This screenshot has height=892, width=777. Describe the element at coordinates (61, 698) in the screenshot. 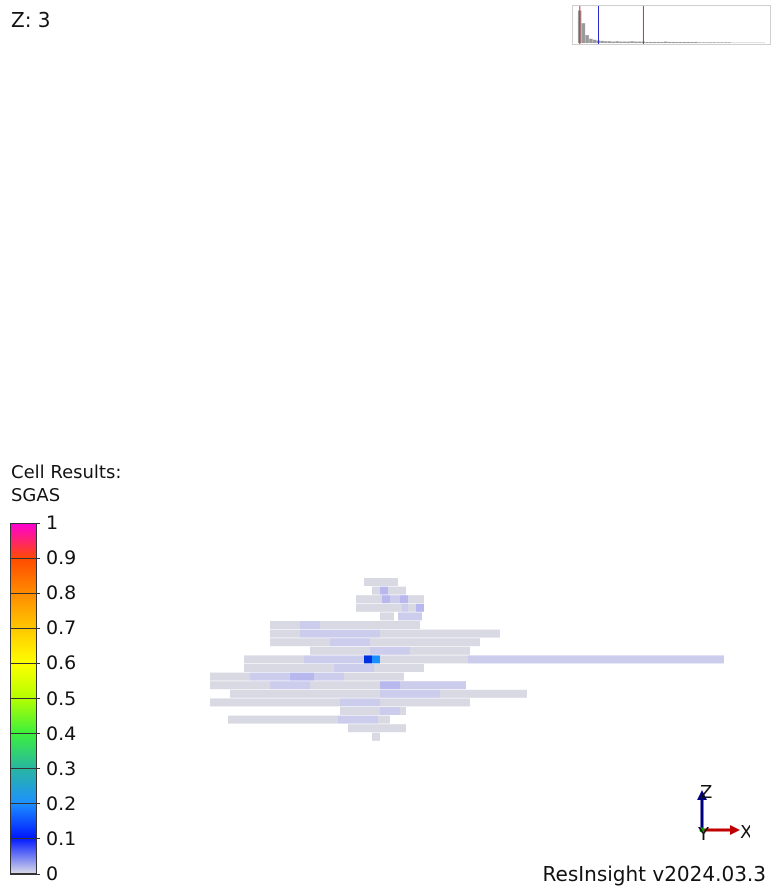

I see `legend-tick-label: 0.5` at that location.